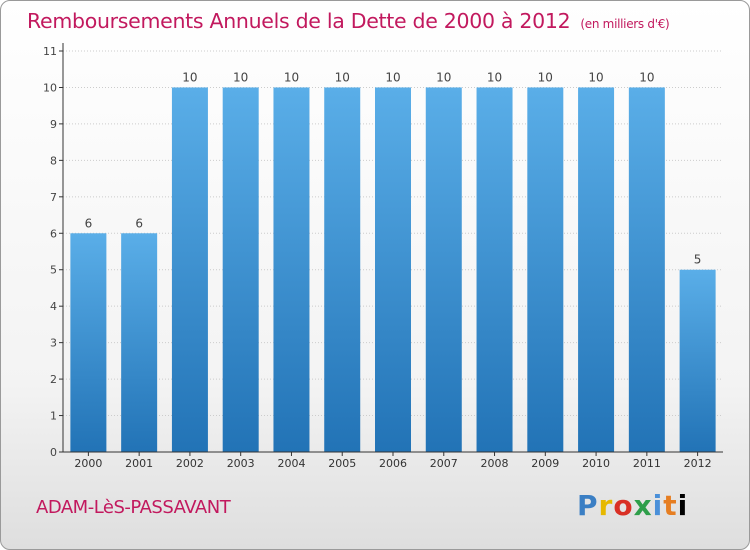 This screenshot has height=550, width=750. Describe the element at coordinates (190, 463) in the screenshot. I see `x-tick-label: 2002` at that location.